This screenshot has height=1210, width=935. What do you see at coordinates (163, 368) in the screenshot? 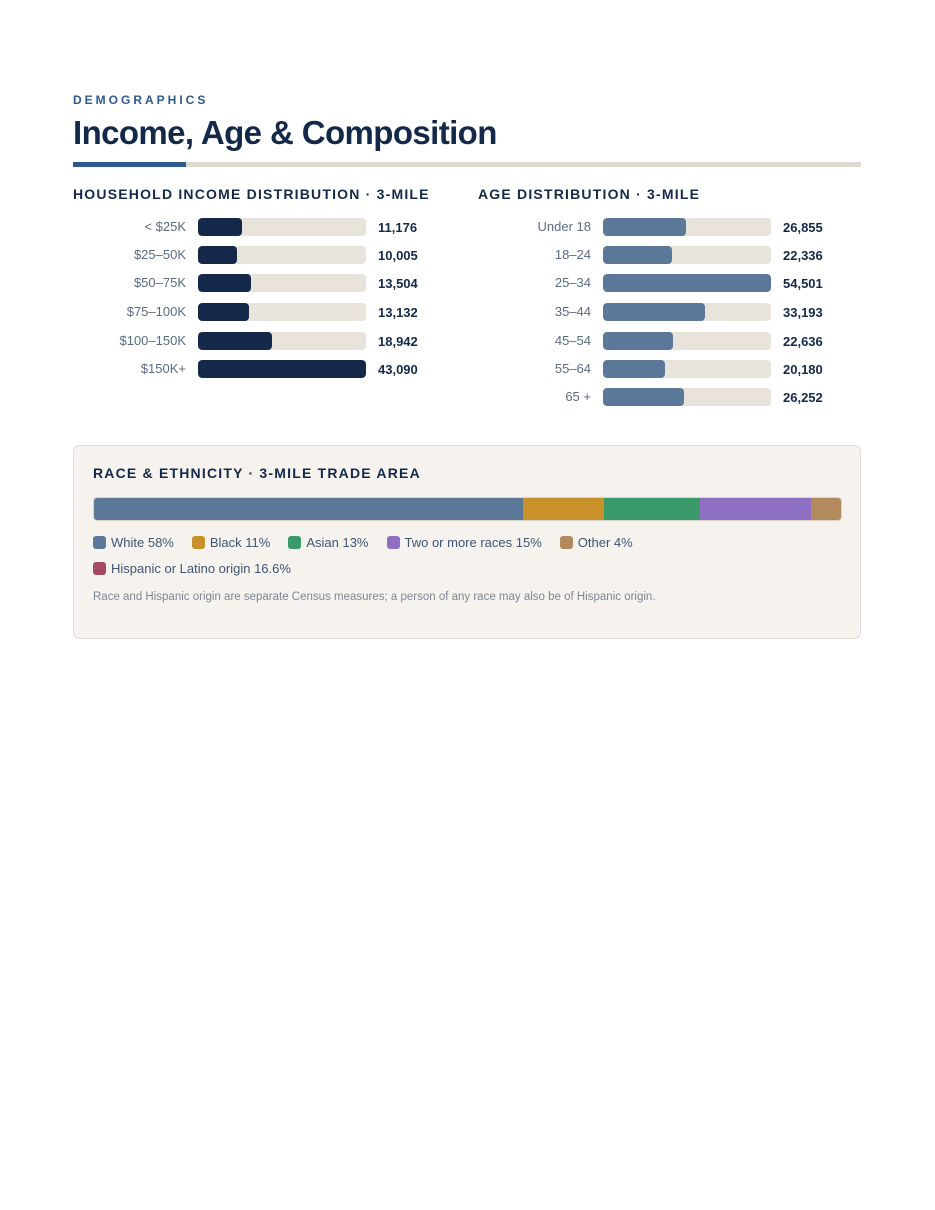
I see `income-category-label: $150K+` at bounding box center [163, 368].